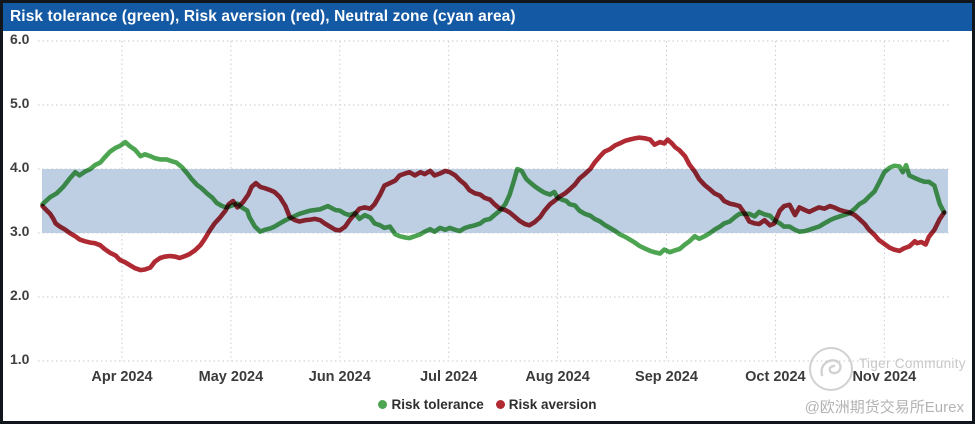  What do you see at coordinates (884, 407) in the screenshot?
I see `watermark-handle-text: @欧洲期货交易所Eurex` at bounding box center [884, 407].